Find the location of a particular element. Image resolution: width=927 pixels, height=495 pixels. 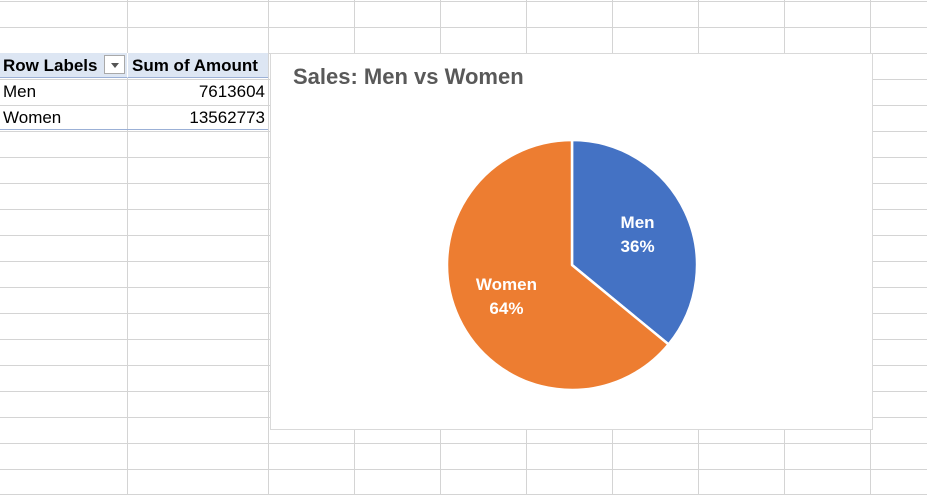

dropdown-arrow-icon is located at coordinates (115, 65).